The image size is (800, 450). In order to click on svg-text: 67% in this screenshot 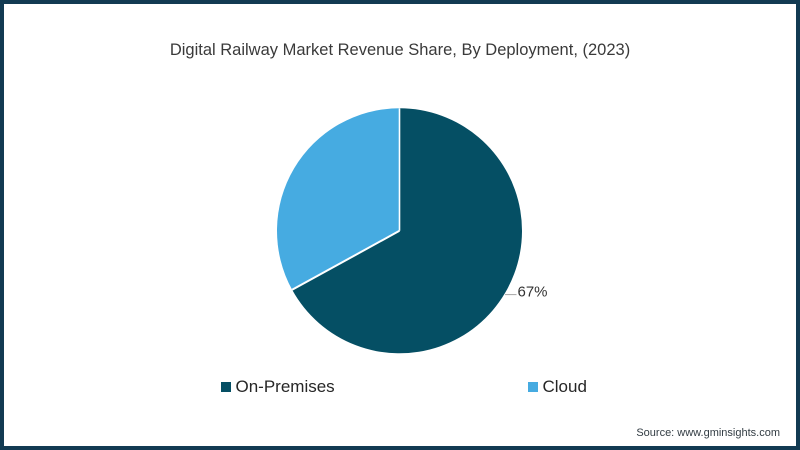, I will do `click(533, 291)`.